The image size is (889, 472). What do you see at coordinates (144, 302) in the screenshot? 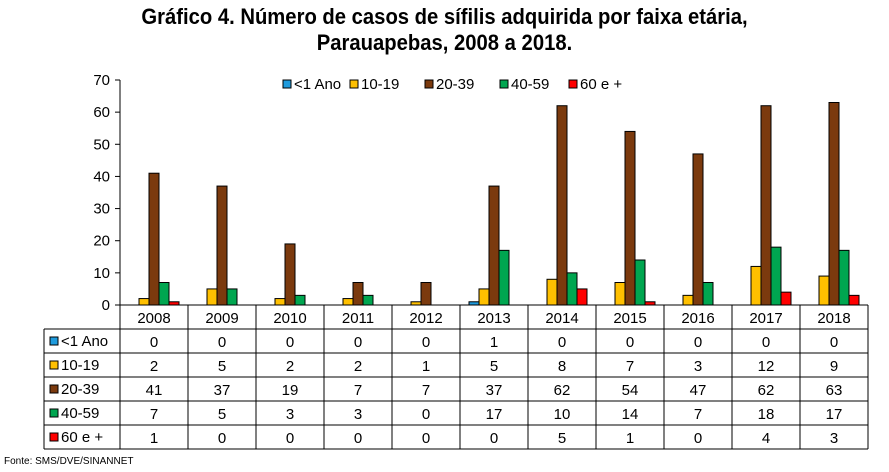
I see `bar-10-19-2008` at bounding box center [144, 302].